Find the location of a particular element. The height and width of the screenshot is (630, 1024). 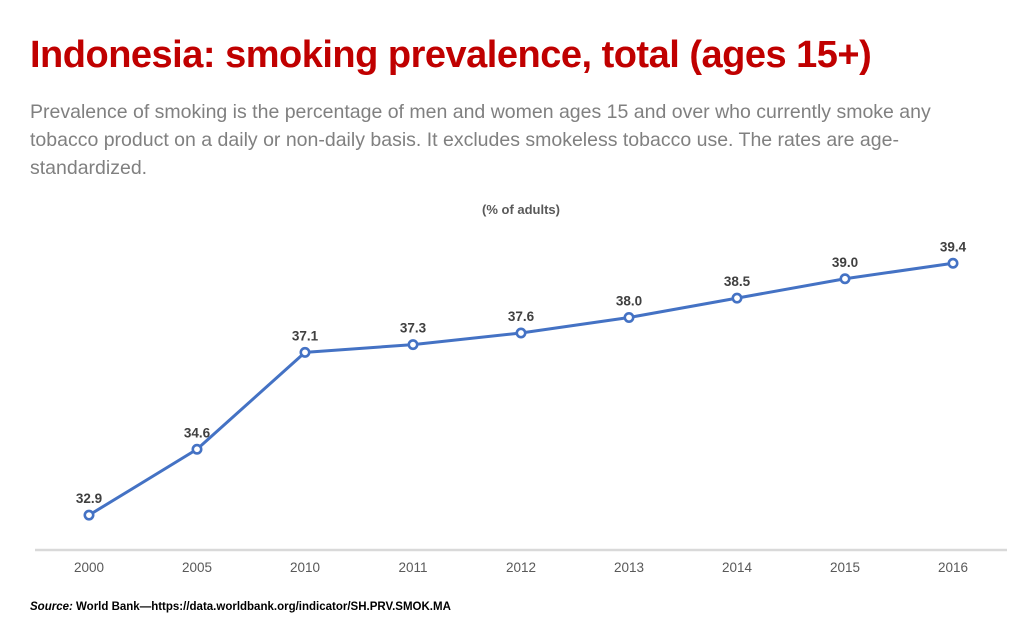

x-axis-tick-label: 2011 is located at coordinates (412, 567).